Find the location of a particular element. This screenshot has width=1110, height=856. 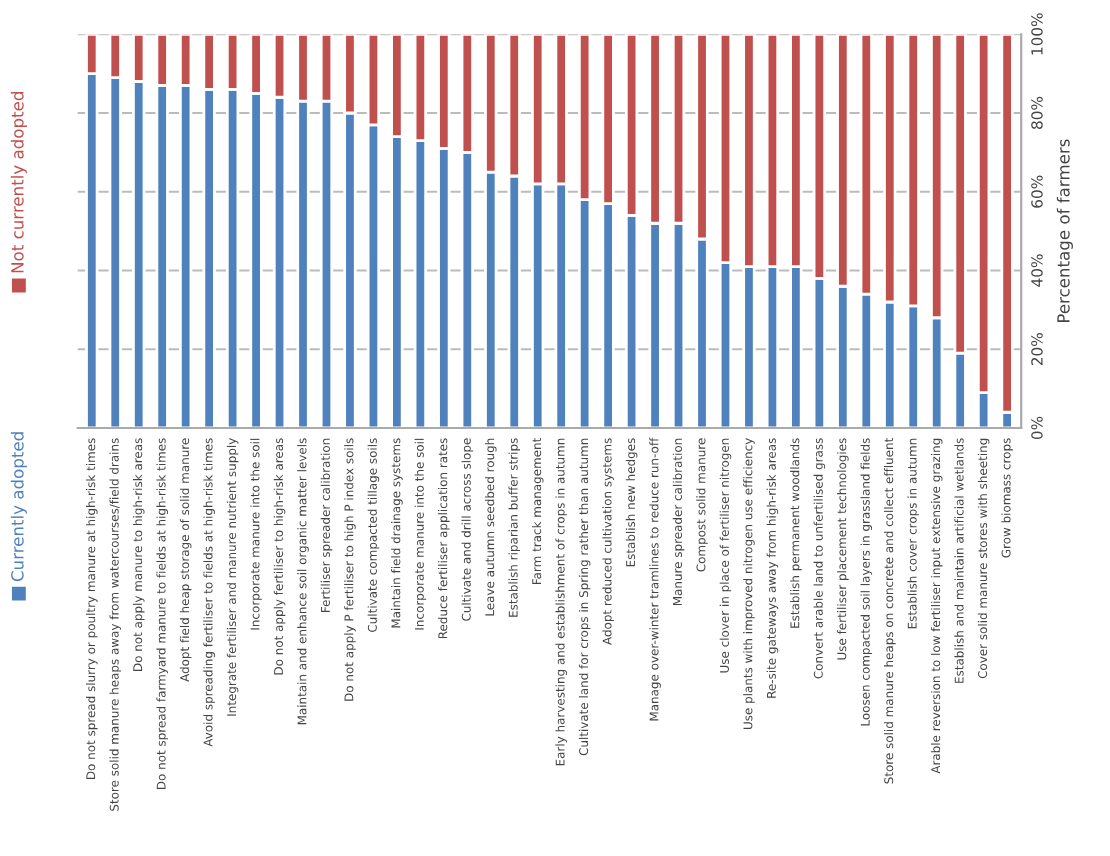

text: Currently adopted is located at coordinates (18, 507).